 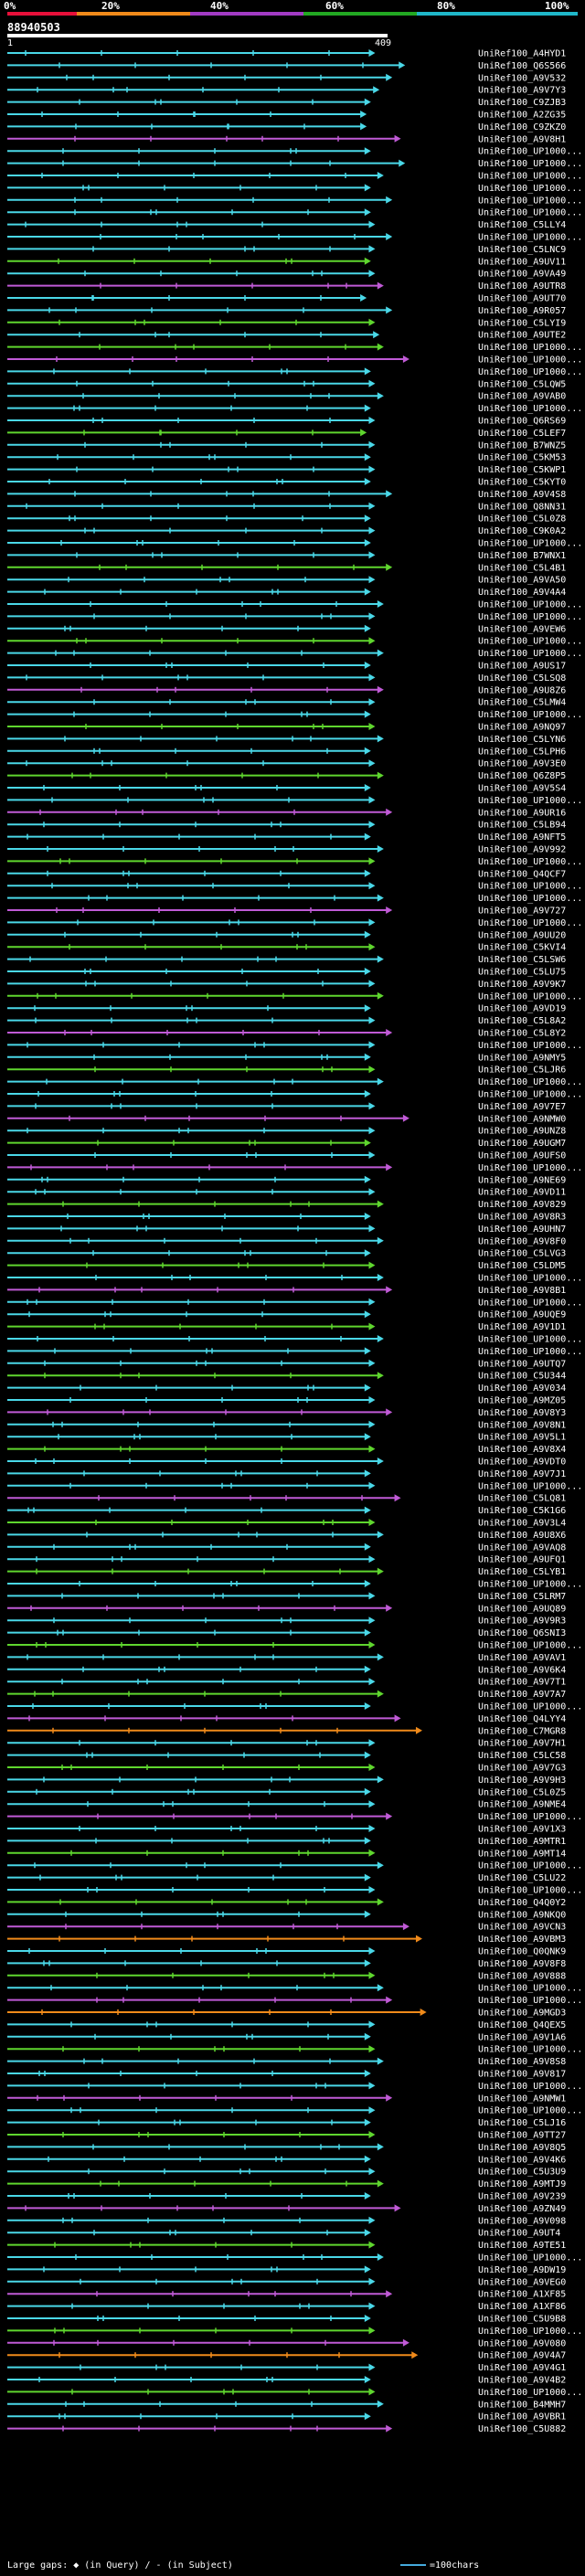 I want to click on hit-label: UniRef100_A9V8Q5, so click(x=522, y=2148).